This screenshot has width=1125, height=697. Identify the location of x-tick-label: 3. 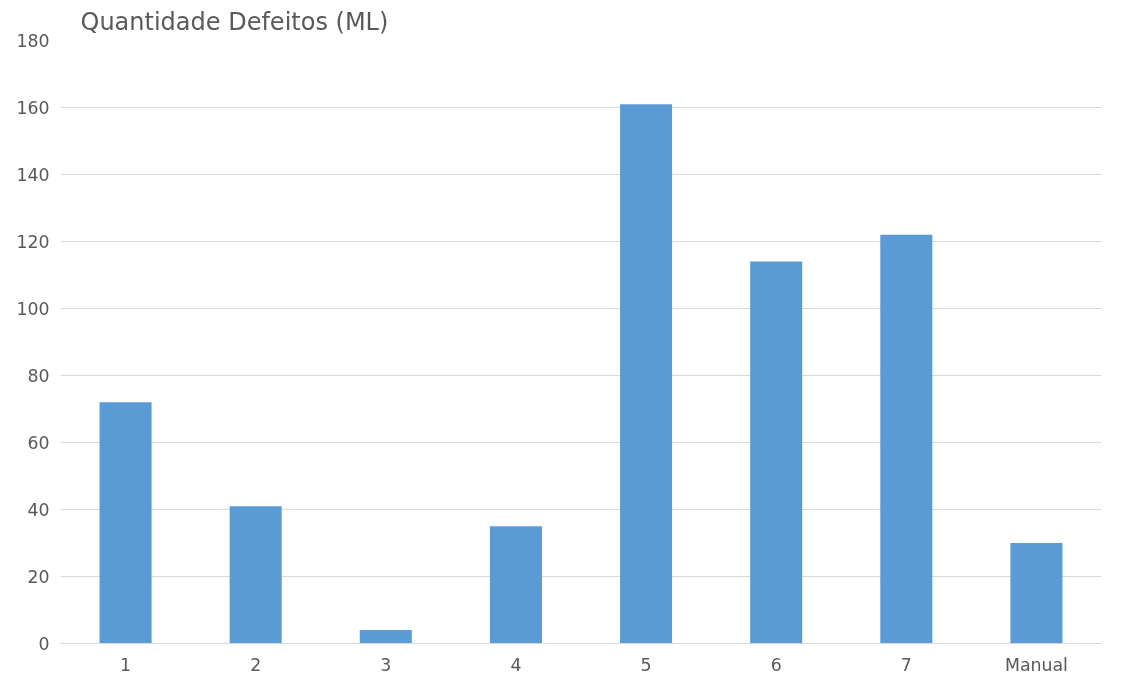
(386, 664).